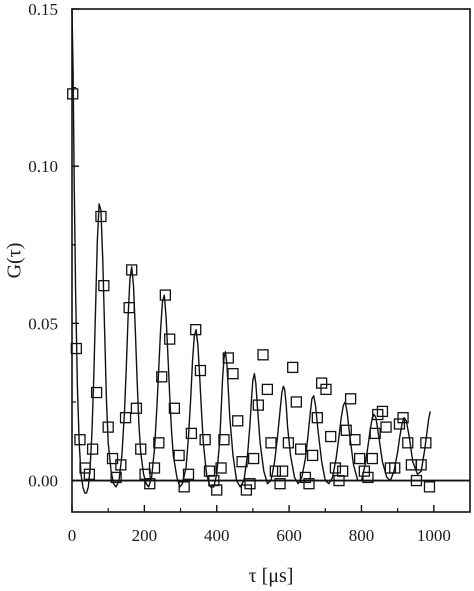  What do you see at coordinates (217, 535) in the screenshot?
I see `x-tick-label: 400` at bounding box center [217, 535].